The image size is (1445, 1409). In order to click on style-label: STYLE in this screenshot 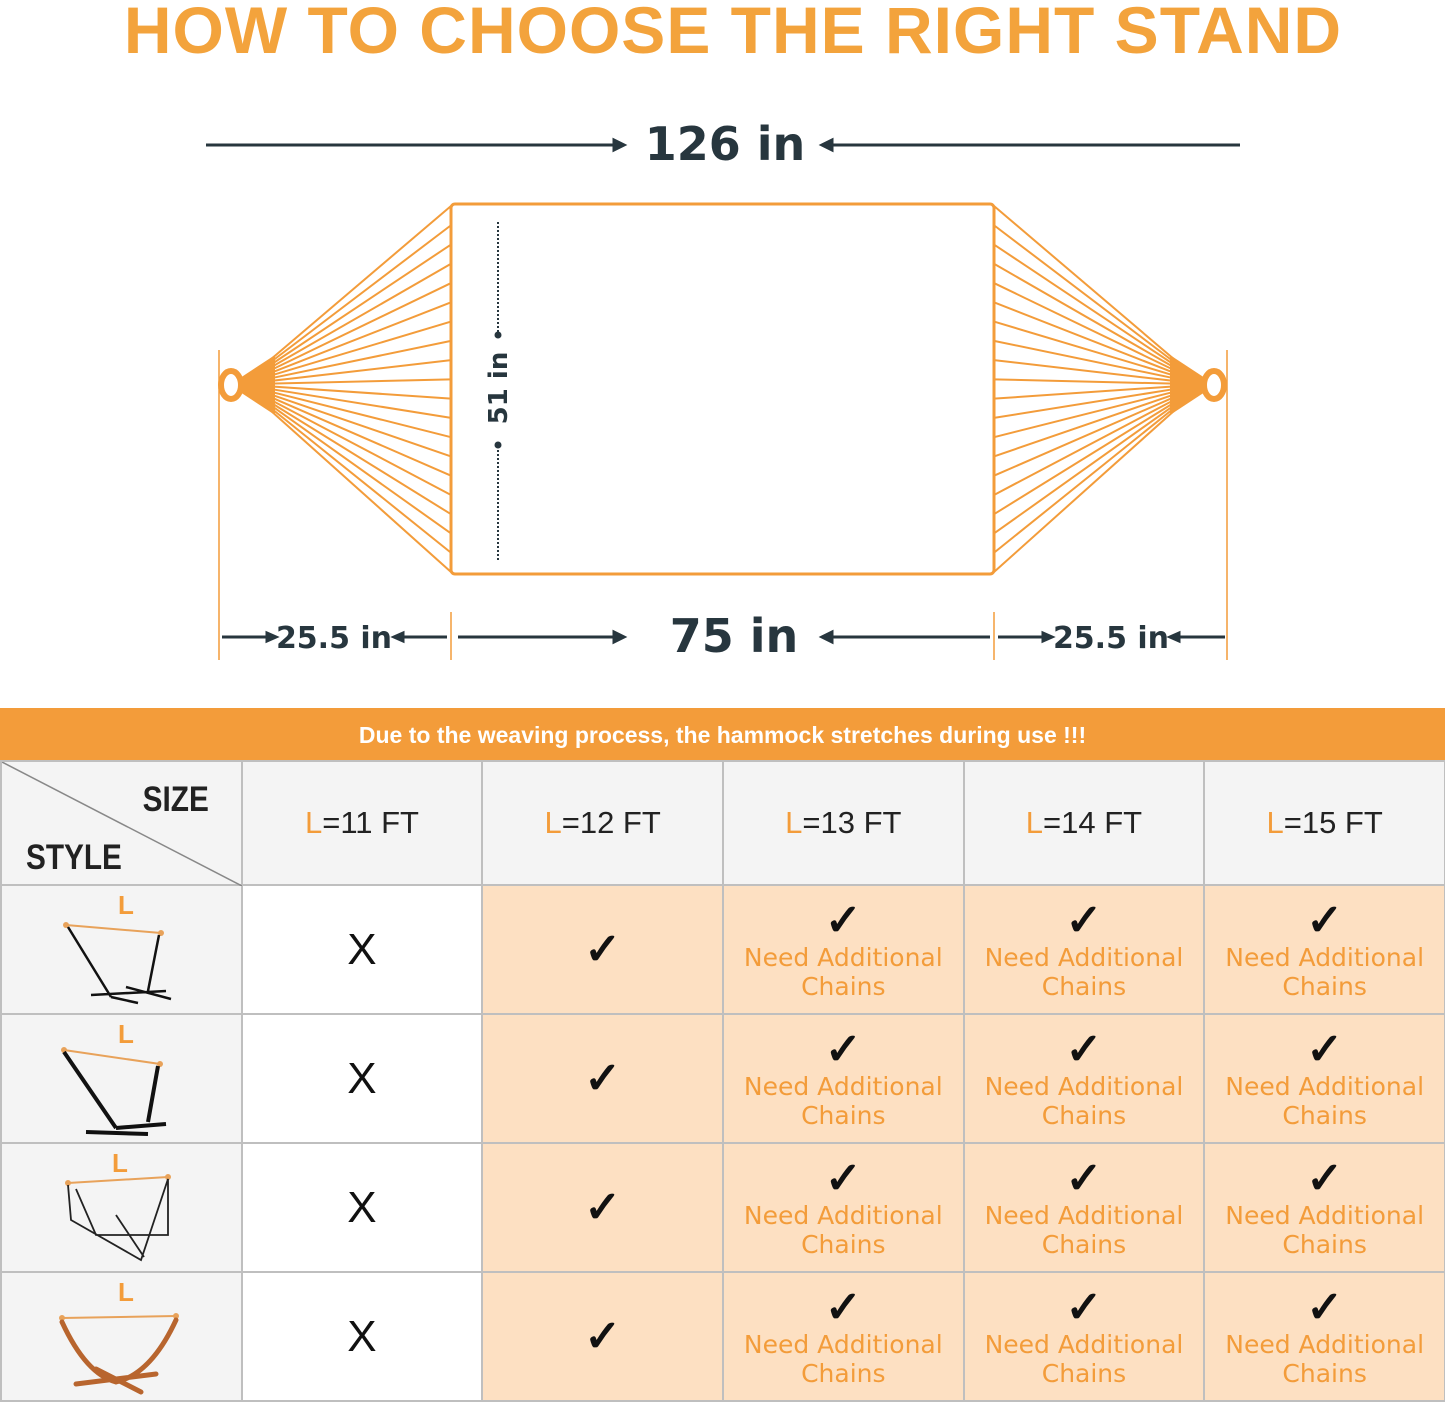, I will do `click(74, 857)`.